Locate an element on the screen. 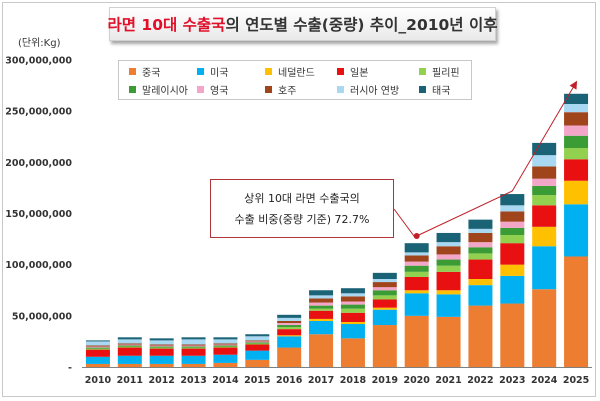 The height and width of the screenshot is (401, 600). y-tick-label: 150,000,000 is located at coordinates (38, 214).